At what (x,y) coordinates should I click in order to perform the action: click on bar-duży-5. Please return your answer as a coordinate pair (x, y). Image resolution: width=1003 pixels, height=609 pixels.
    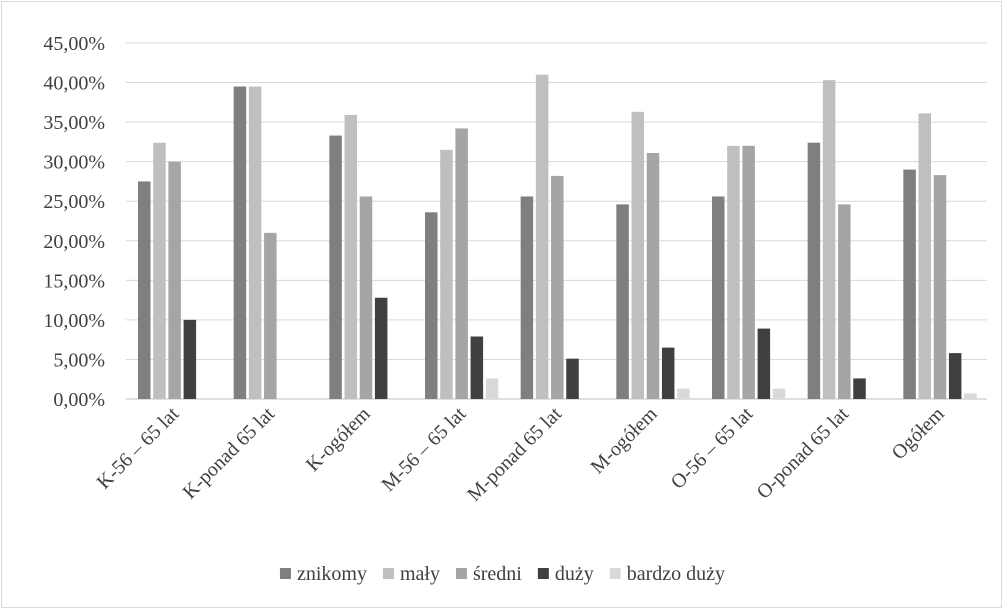
    Looking at the image, I should click on (668, 373).